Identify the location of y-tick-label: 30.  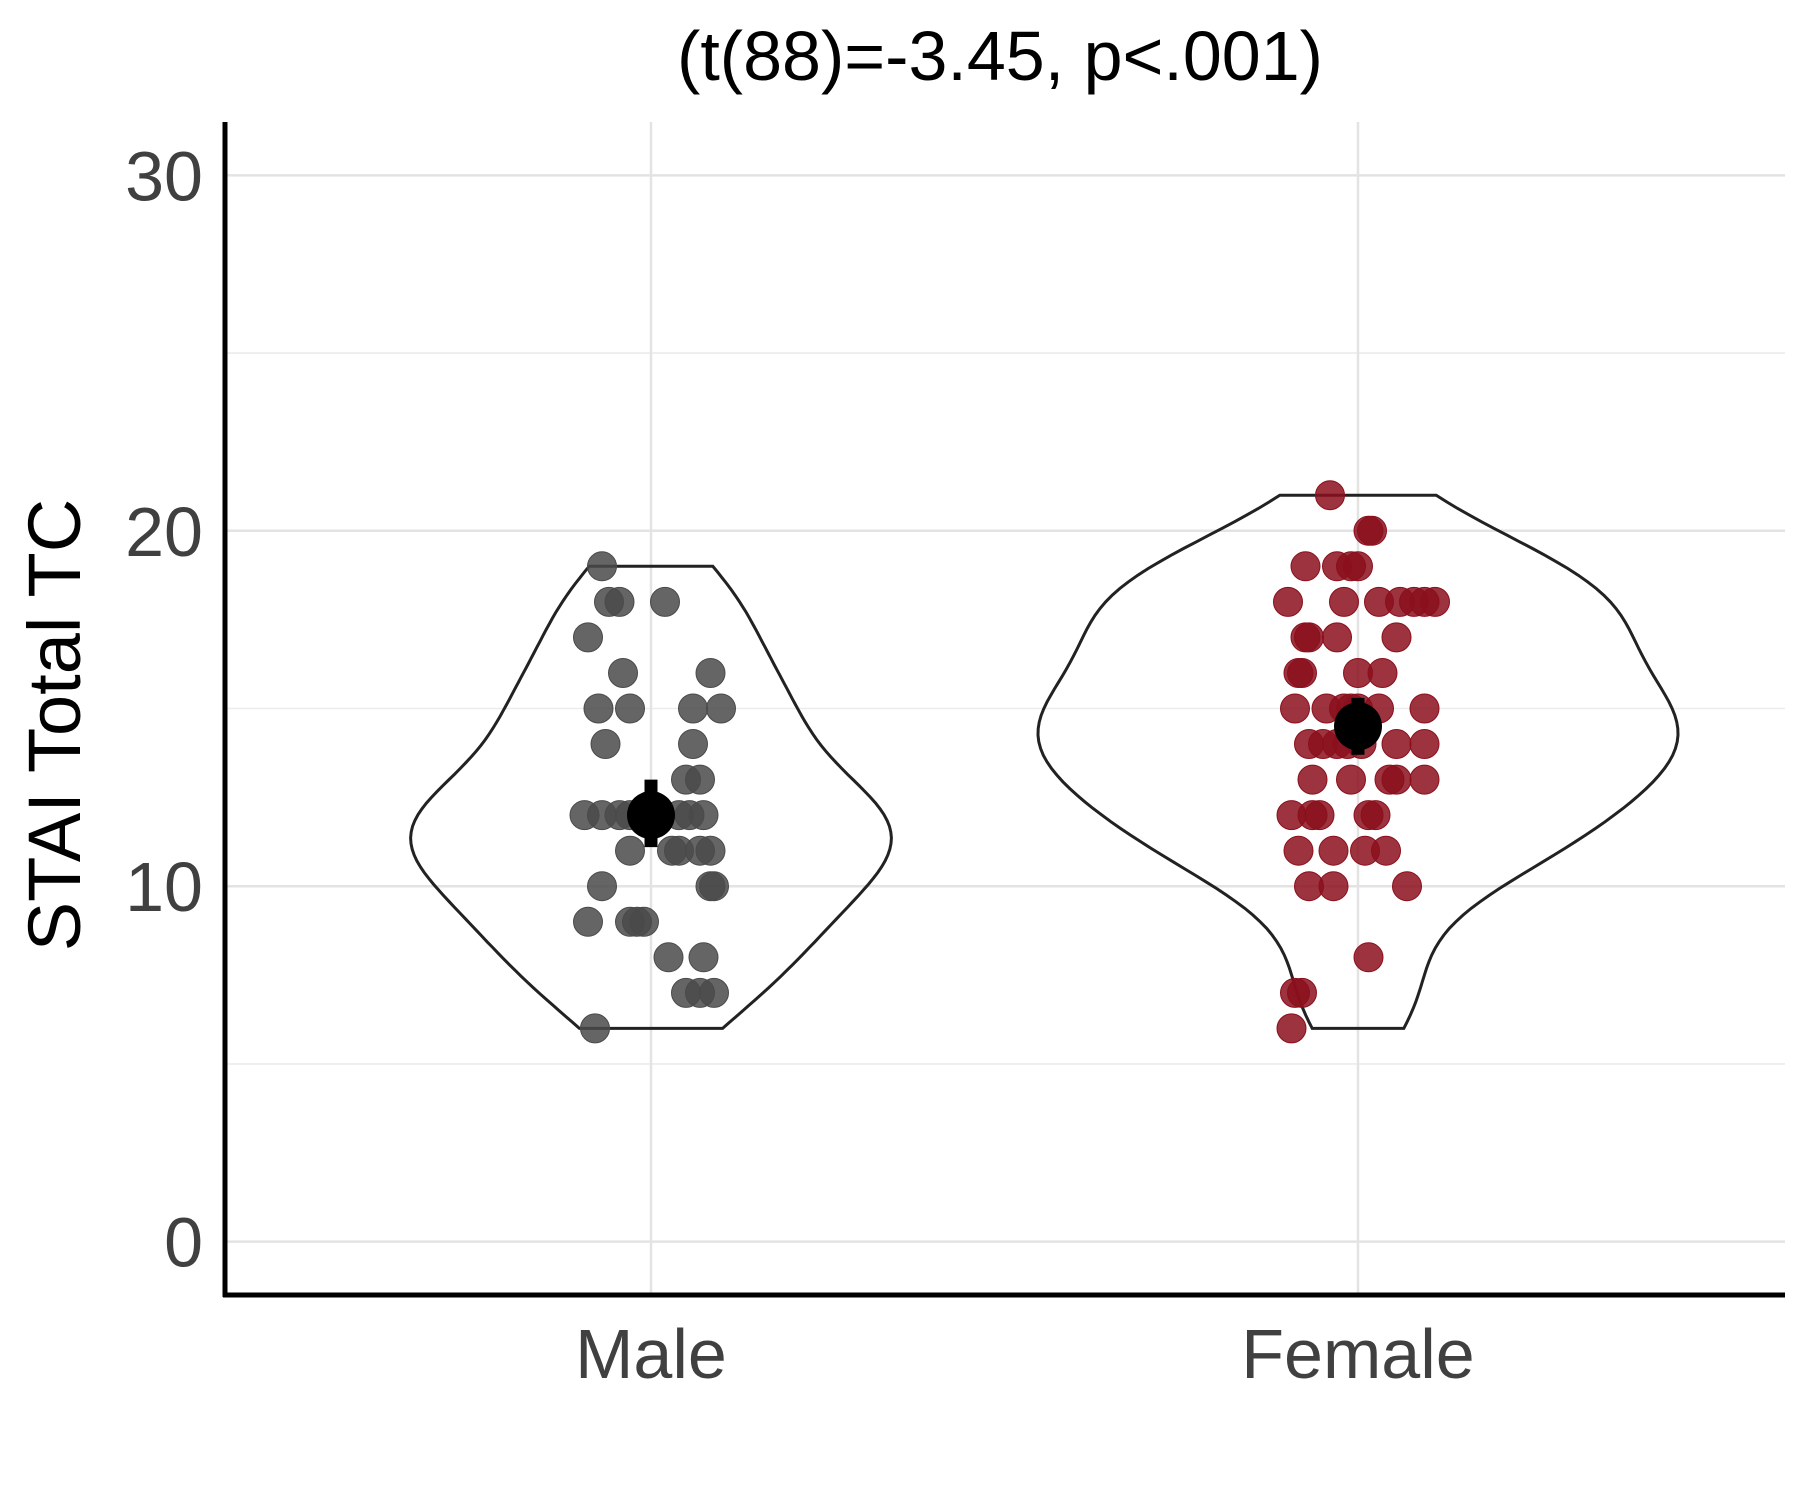
(164, 176).